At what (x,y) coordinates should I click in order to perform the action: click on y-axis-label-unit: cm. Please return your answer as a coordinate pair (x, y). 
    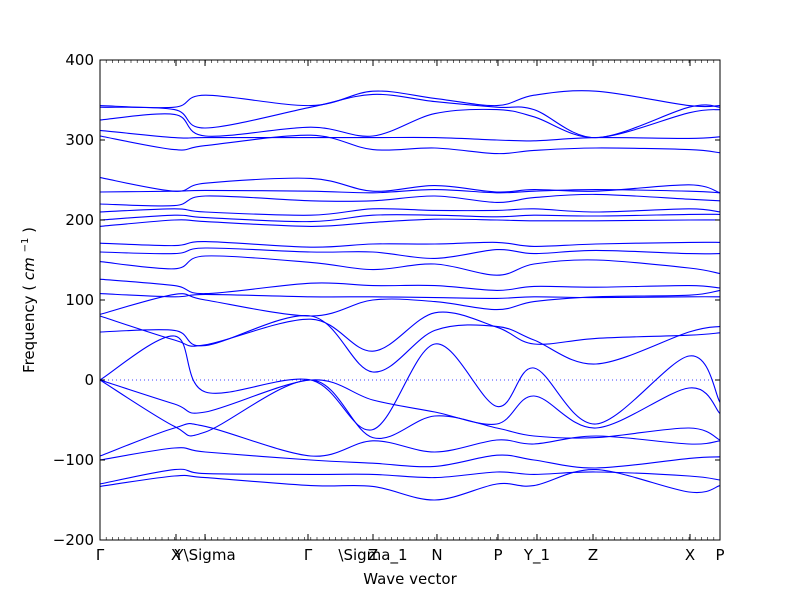
    Looking at the image, I should click on (29, 268).